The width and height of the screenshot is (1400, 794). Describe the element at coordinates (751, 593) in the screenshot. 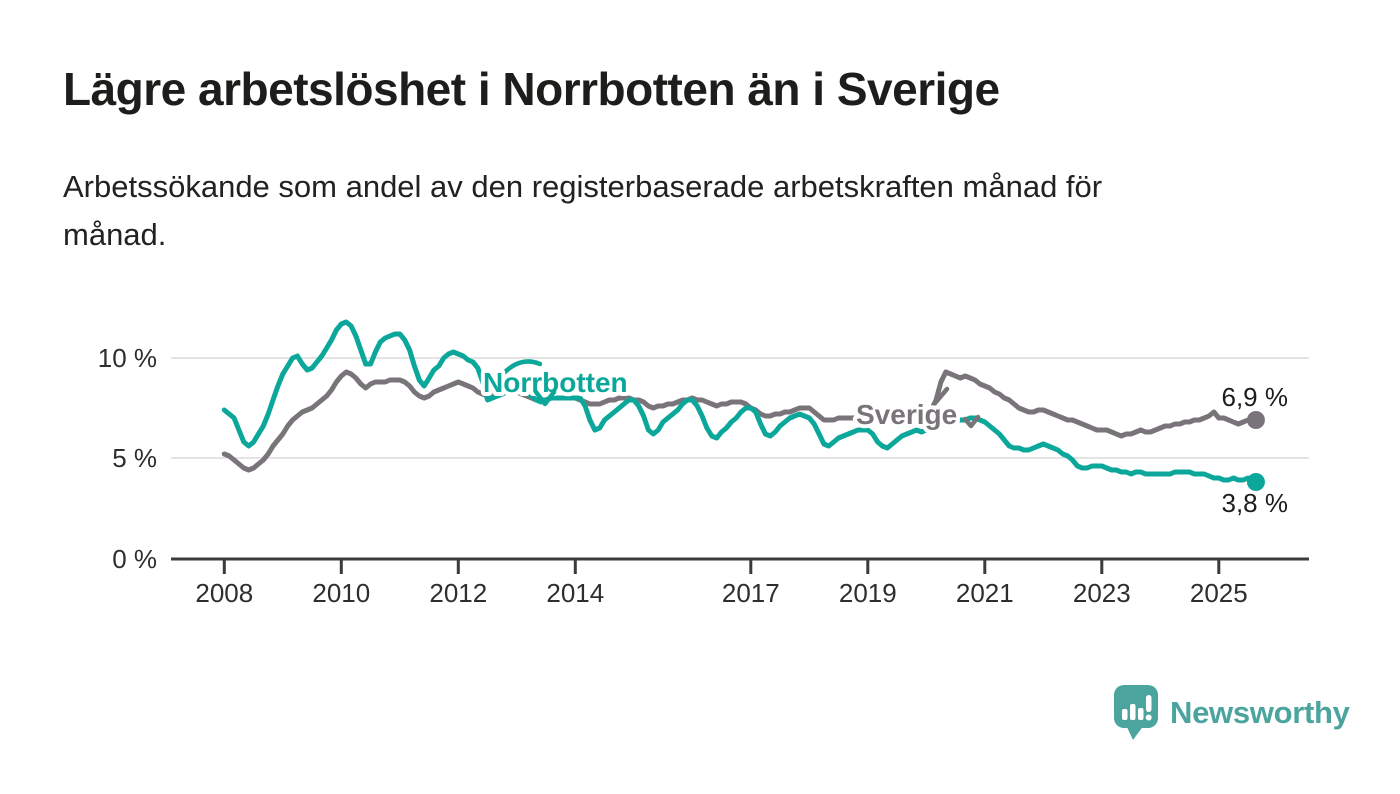

I see `x-tick-label-2017: 2017` at that location.